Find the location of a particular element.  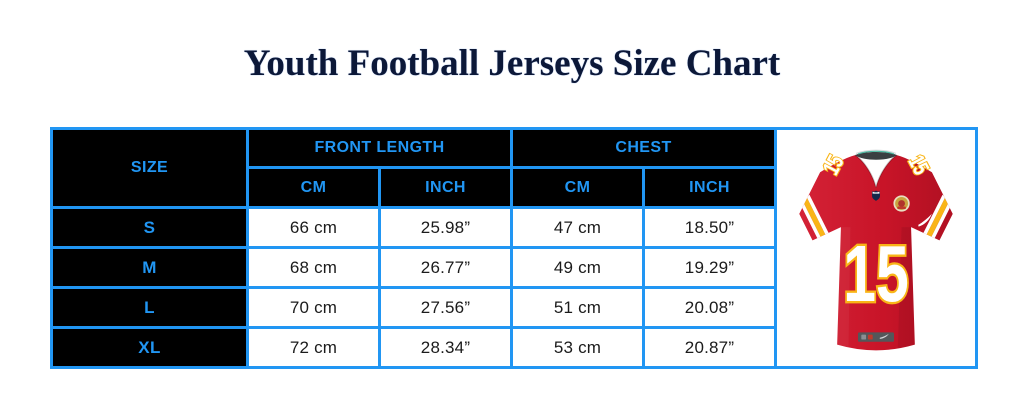

cell-chest-cm: 49 cm is located at coordinates (577, 267).